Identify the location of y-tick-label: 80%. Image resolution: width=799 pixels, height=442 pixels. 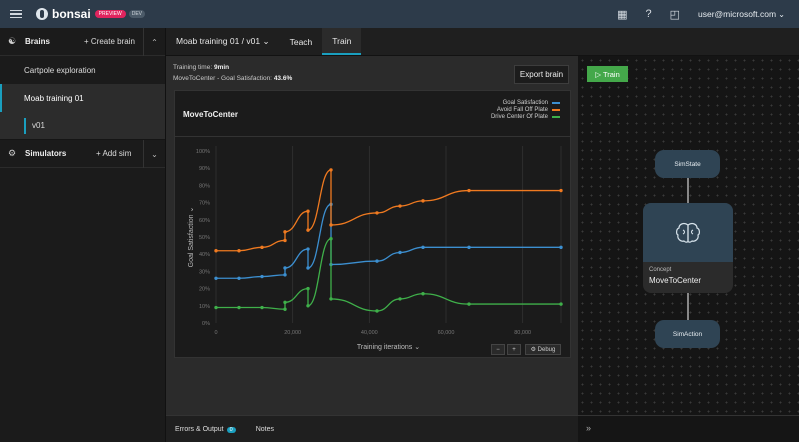
(204, 186).